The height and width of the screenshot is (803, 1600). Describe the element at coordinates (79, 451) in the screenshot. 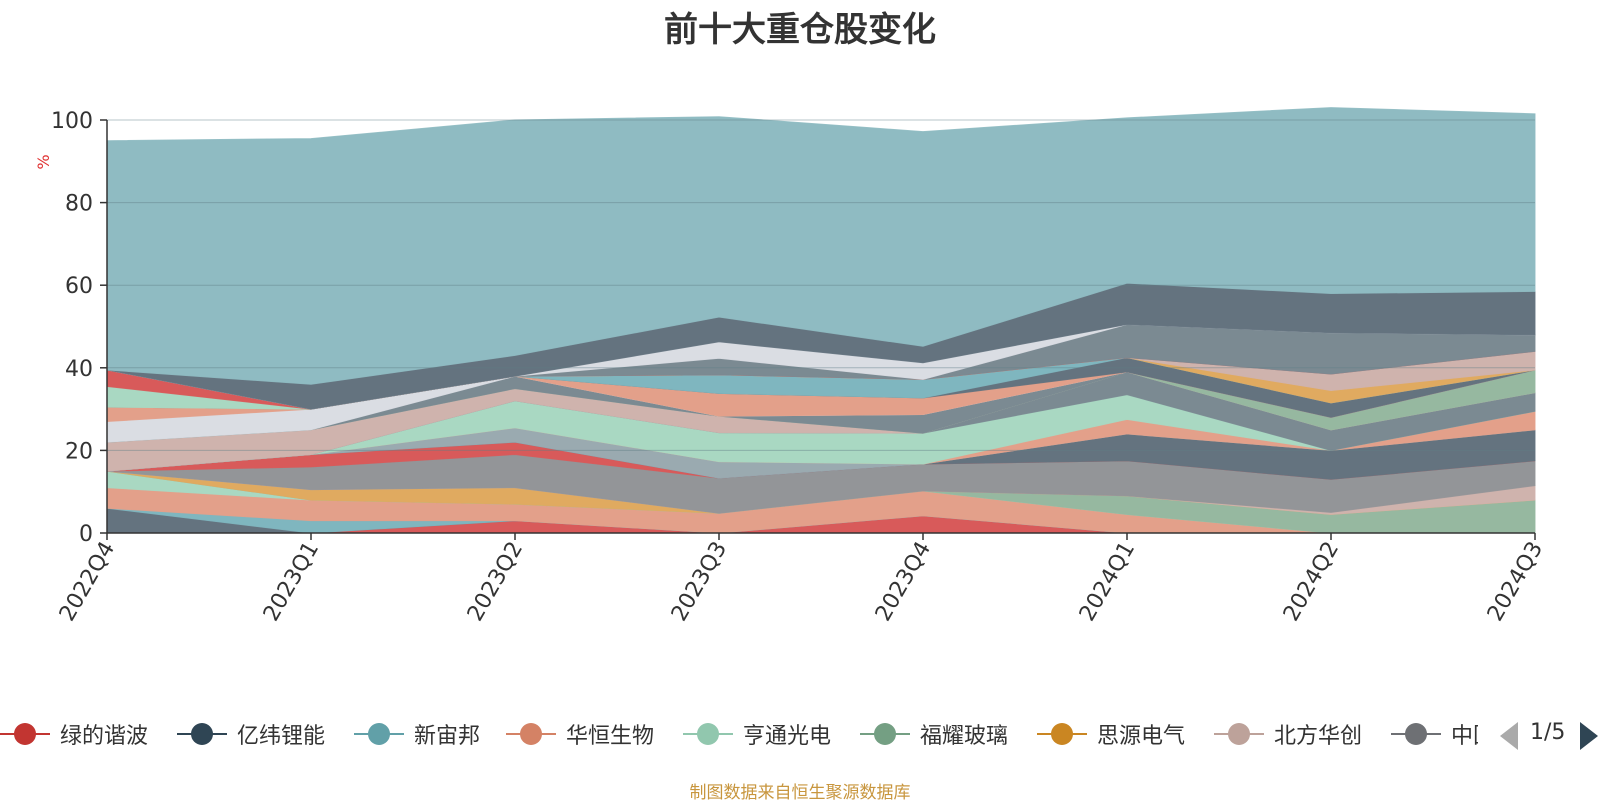

I see `y-tick-label-20: 20` at that location.